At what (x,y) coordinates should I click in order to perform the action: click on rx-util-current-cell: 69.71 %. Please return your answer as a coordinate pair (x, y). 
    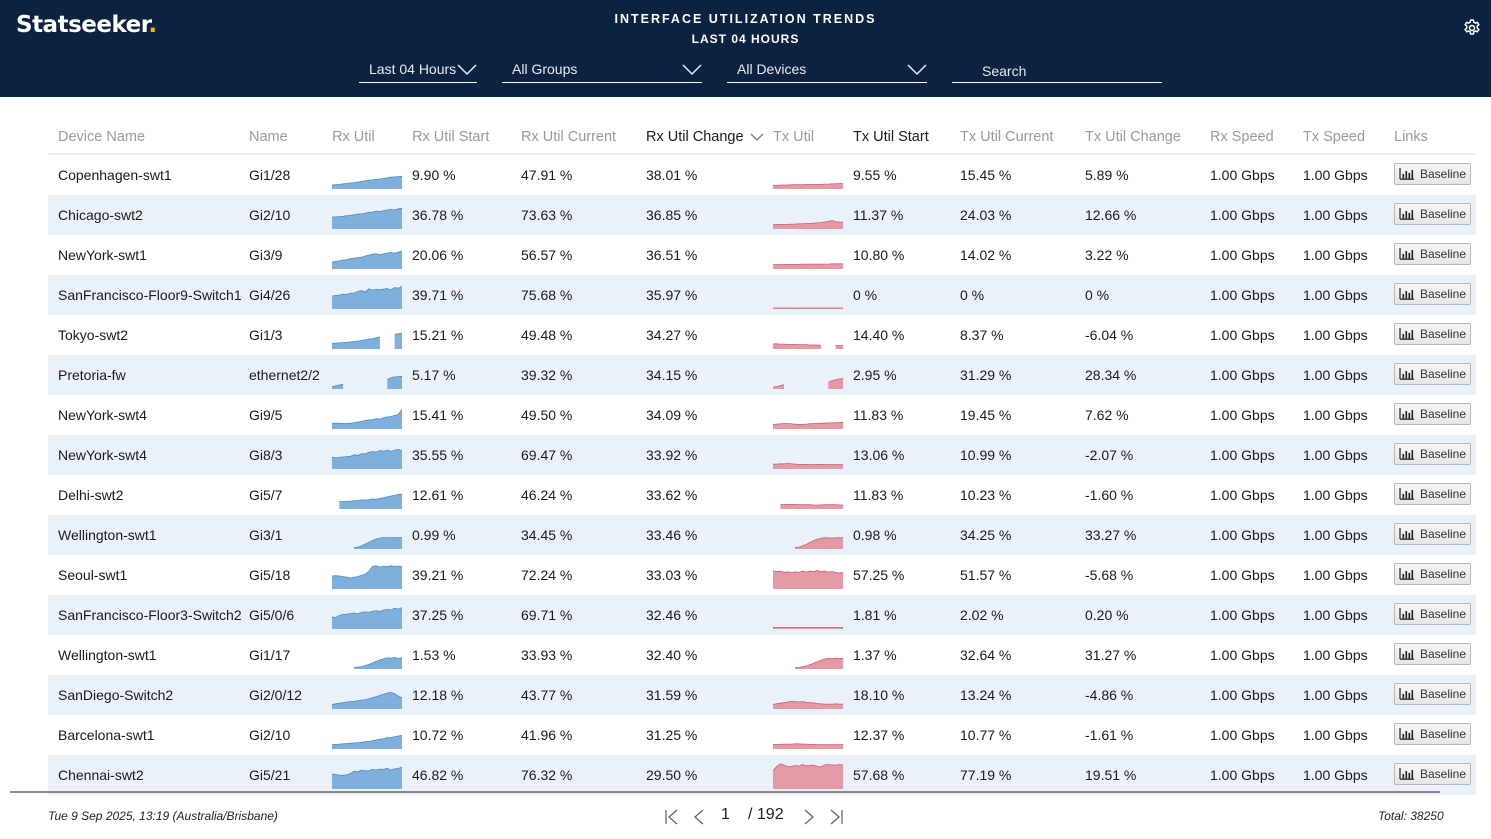
    Looking at the image, I should click on (547, 615).